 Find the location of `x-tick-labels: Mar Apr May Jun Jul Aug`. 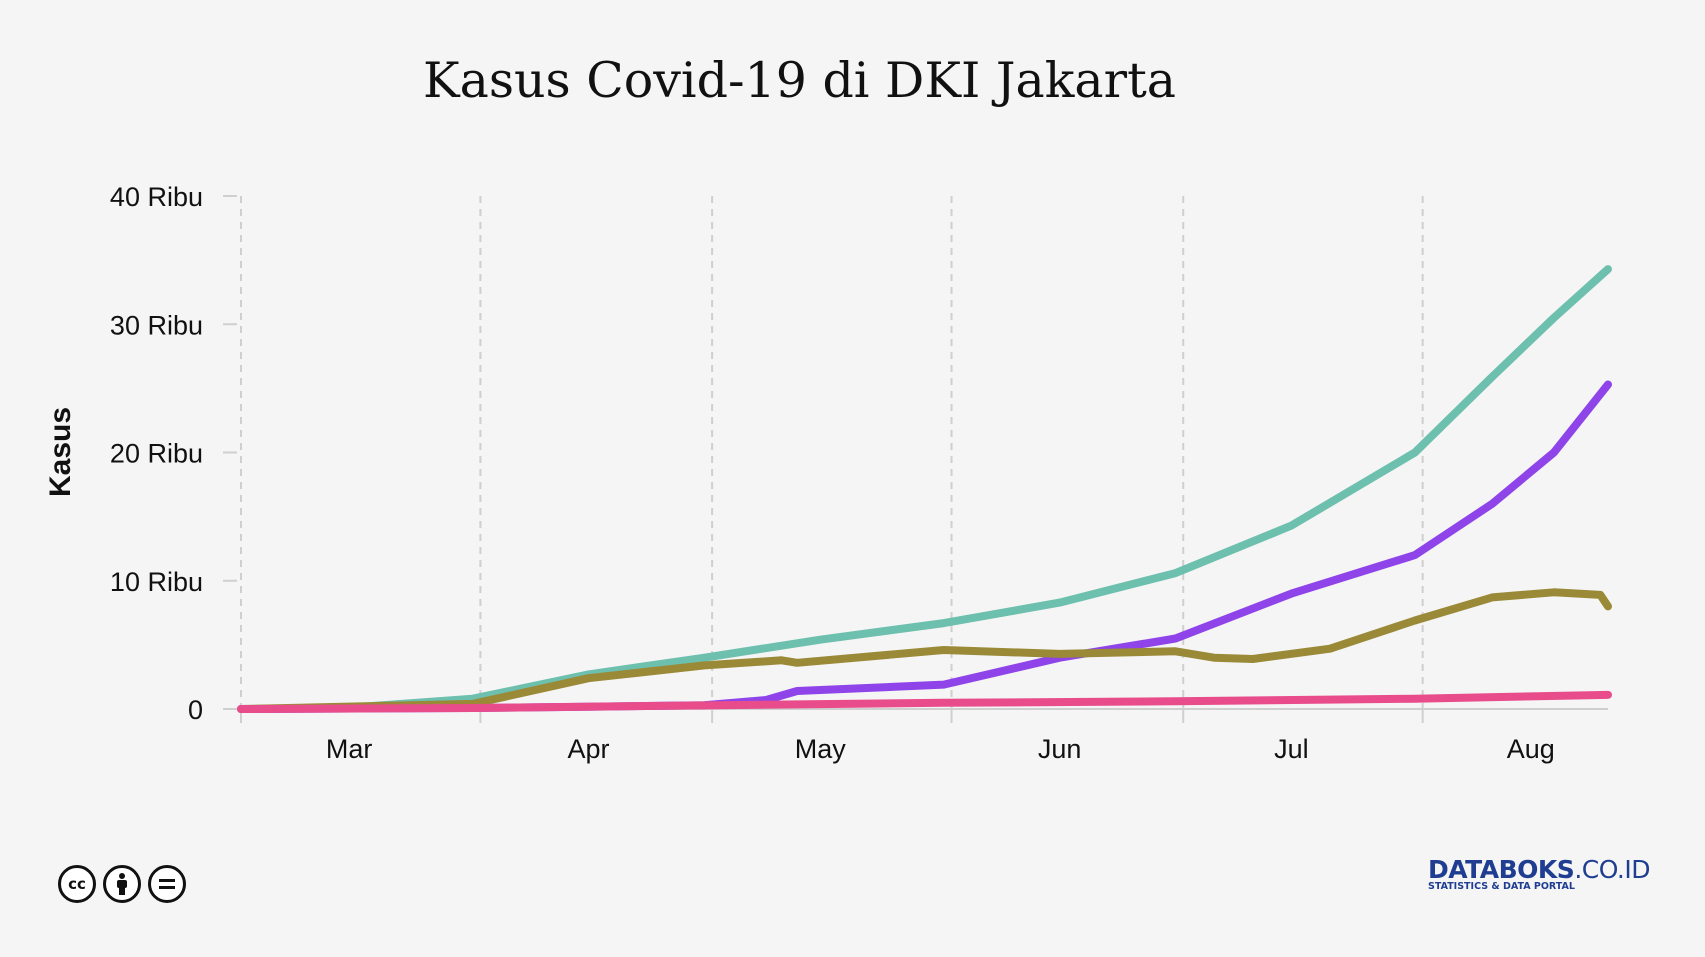

x-tick-labels: Mar Apr May Jun Jul Aug is located at coordinates (940, 749).